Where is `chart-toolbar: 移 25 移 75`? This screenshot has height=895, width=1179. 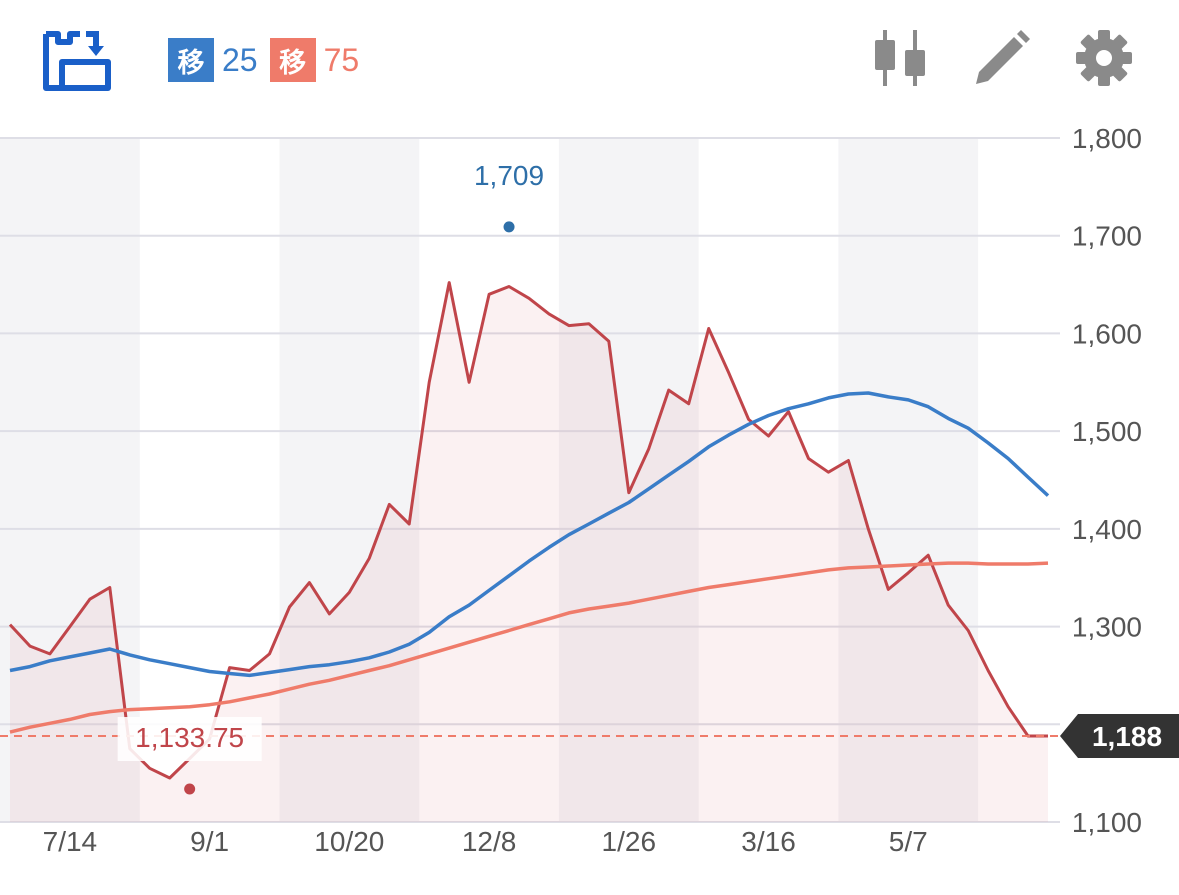 chart-toolbar: 移 25 移 75 is located at coordinates (589, 60).